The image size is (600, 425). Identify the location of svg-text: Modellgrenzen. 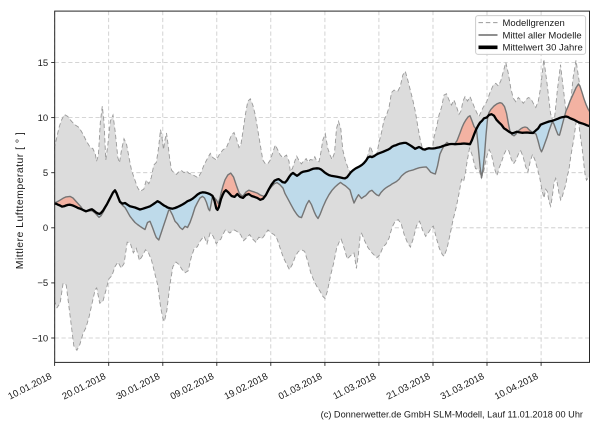
(534, 23).